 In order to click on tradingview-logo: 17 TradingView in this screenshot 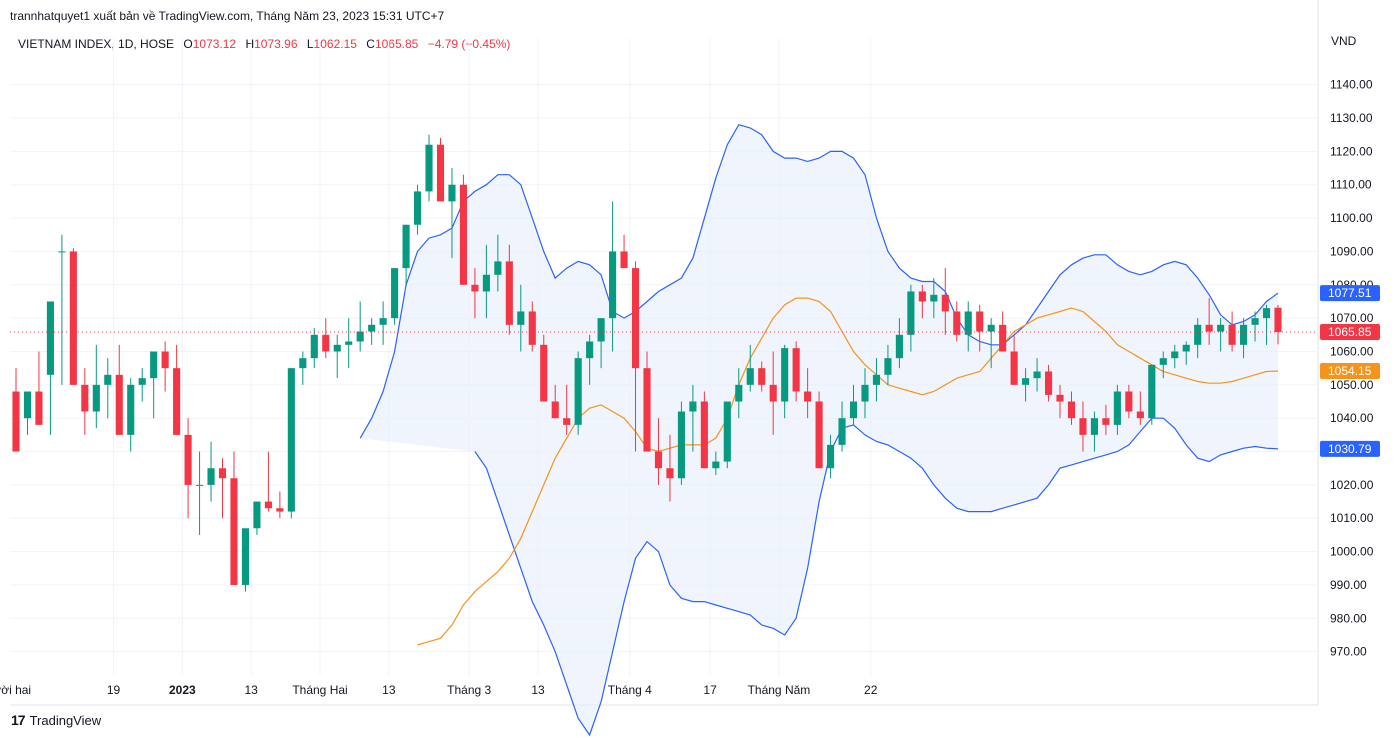, I will do `click(56, 720)`.